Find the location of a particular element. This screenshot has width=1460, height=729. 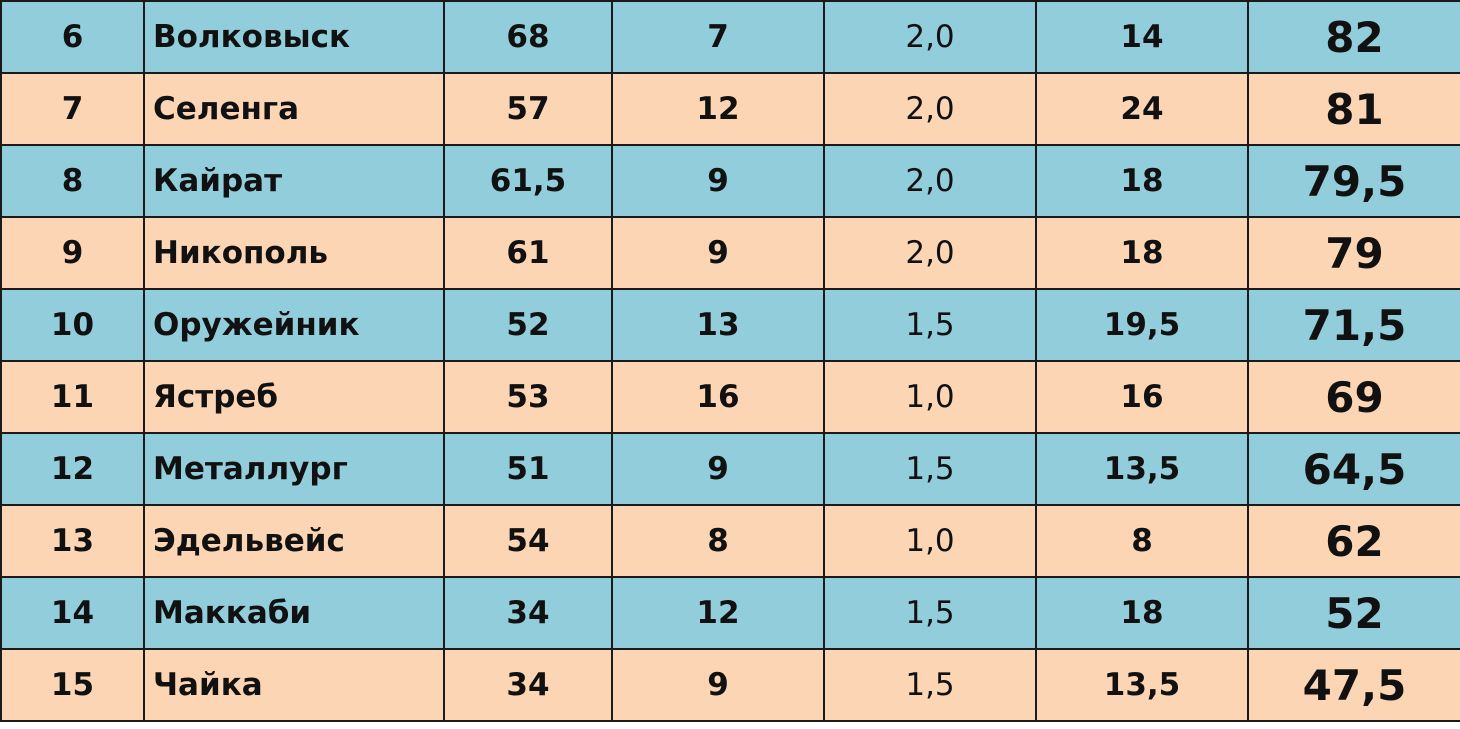

team-name-cell: Чайка is located at coordinates (294, 685).